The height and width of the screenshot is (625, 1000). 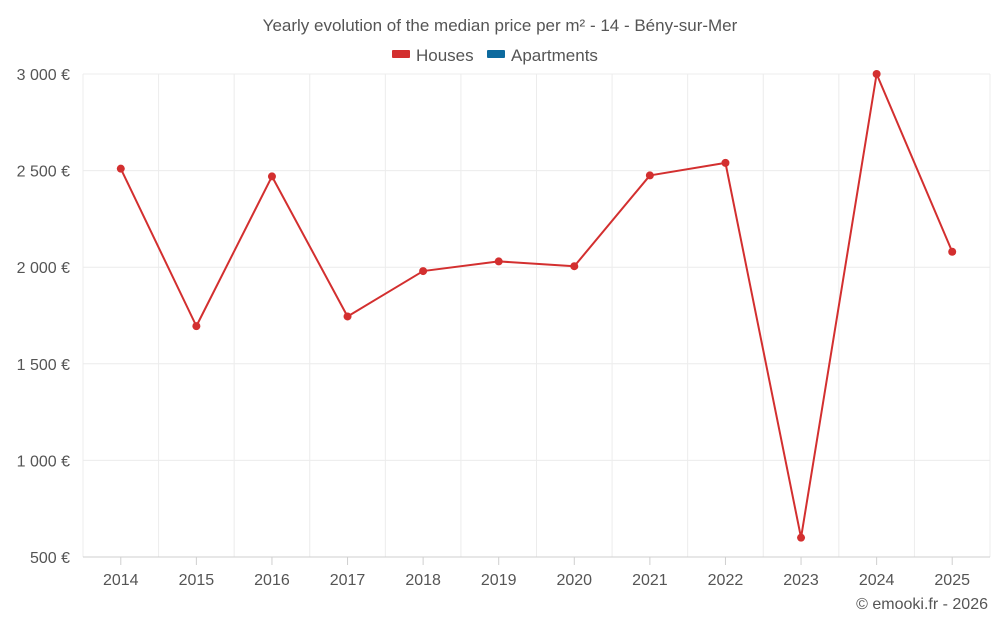 What do you see at coordinates (801, 580) in the screenshot?
I see `x-tick-label: 2023` at bounding box center [801, 580].